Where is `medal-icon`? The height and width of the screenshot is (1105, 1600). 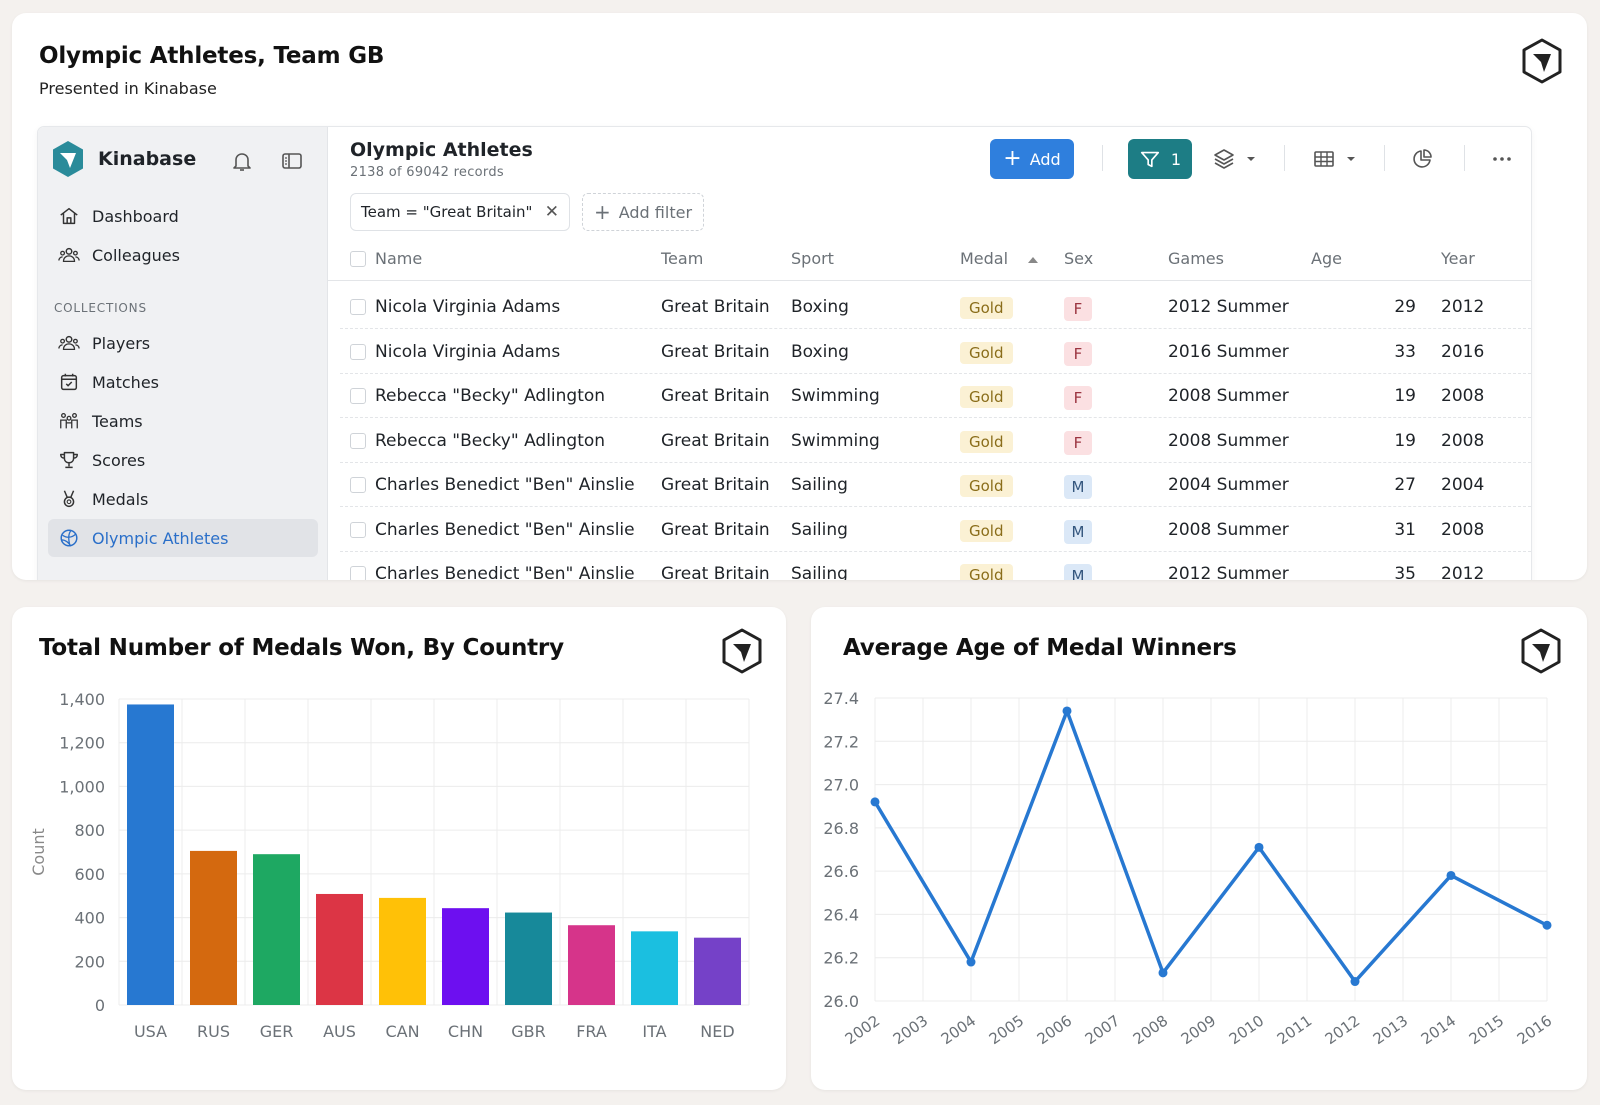 medal-icon is located at coordinates (69, 499).